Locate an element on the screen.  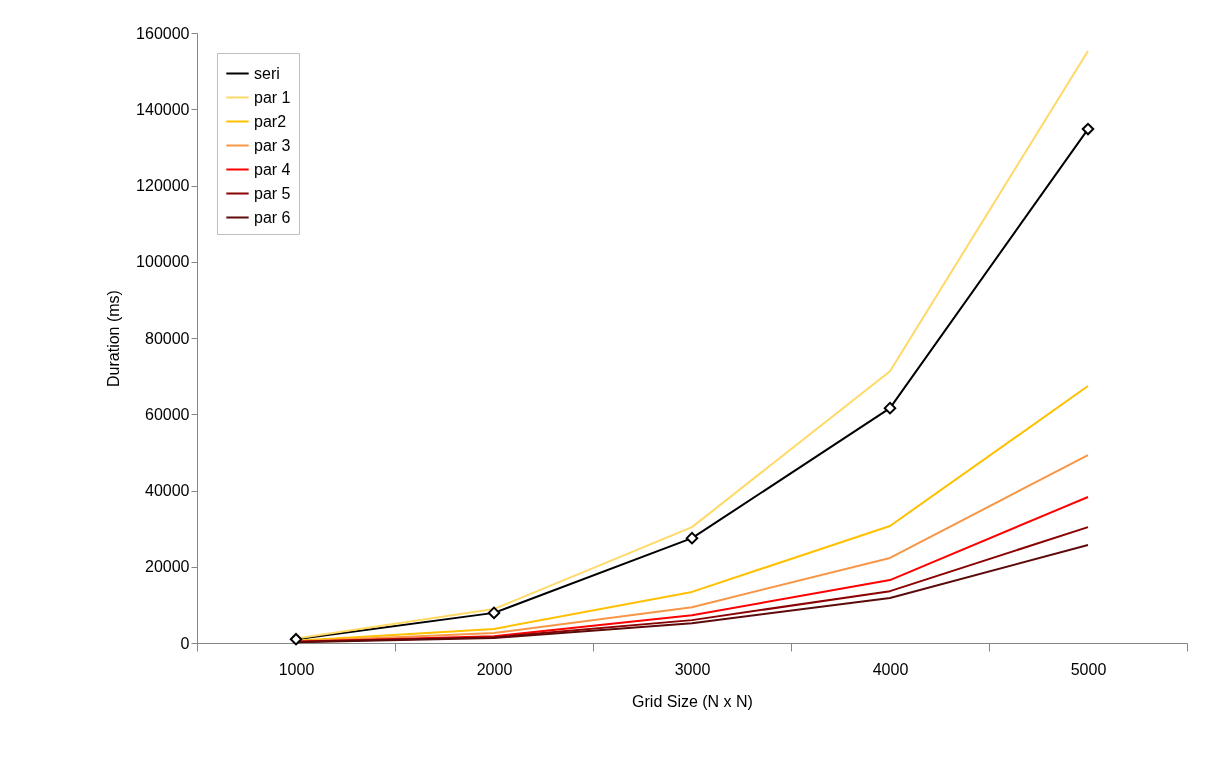
x-tick-label: 4000 is located at coordinates (890, 669).